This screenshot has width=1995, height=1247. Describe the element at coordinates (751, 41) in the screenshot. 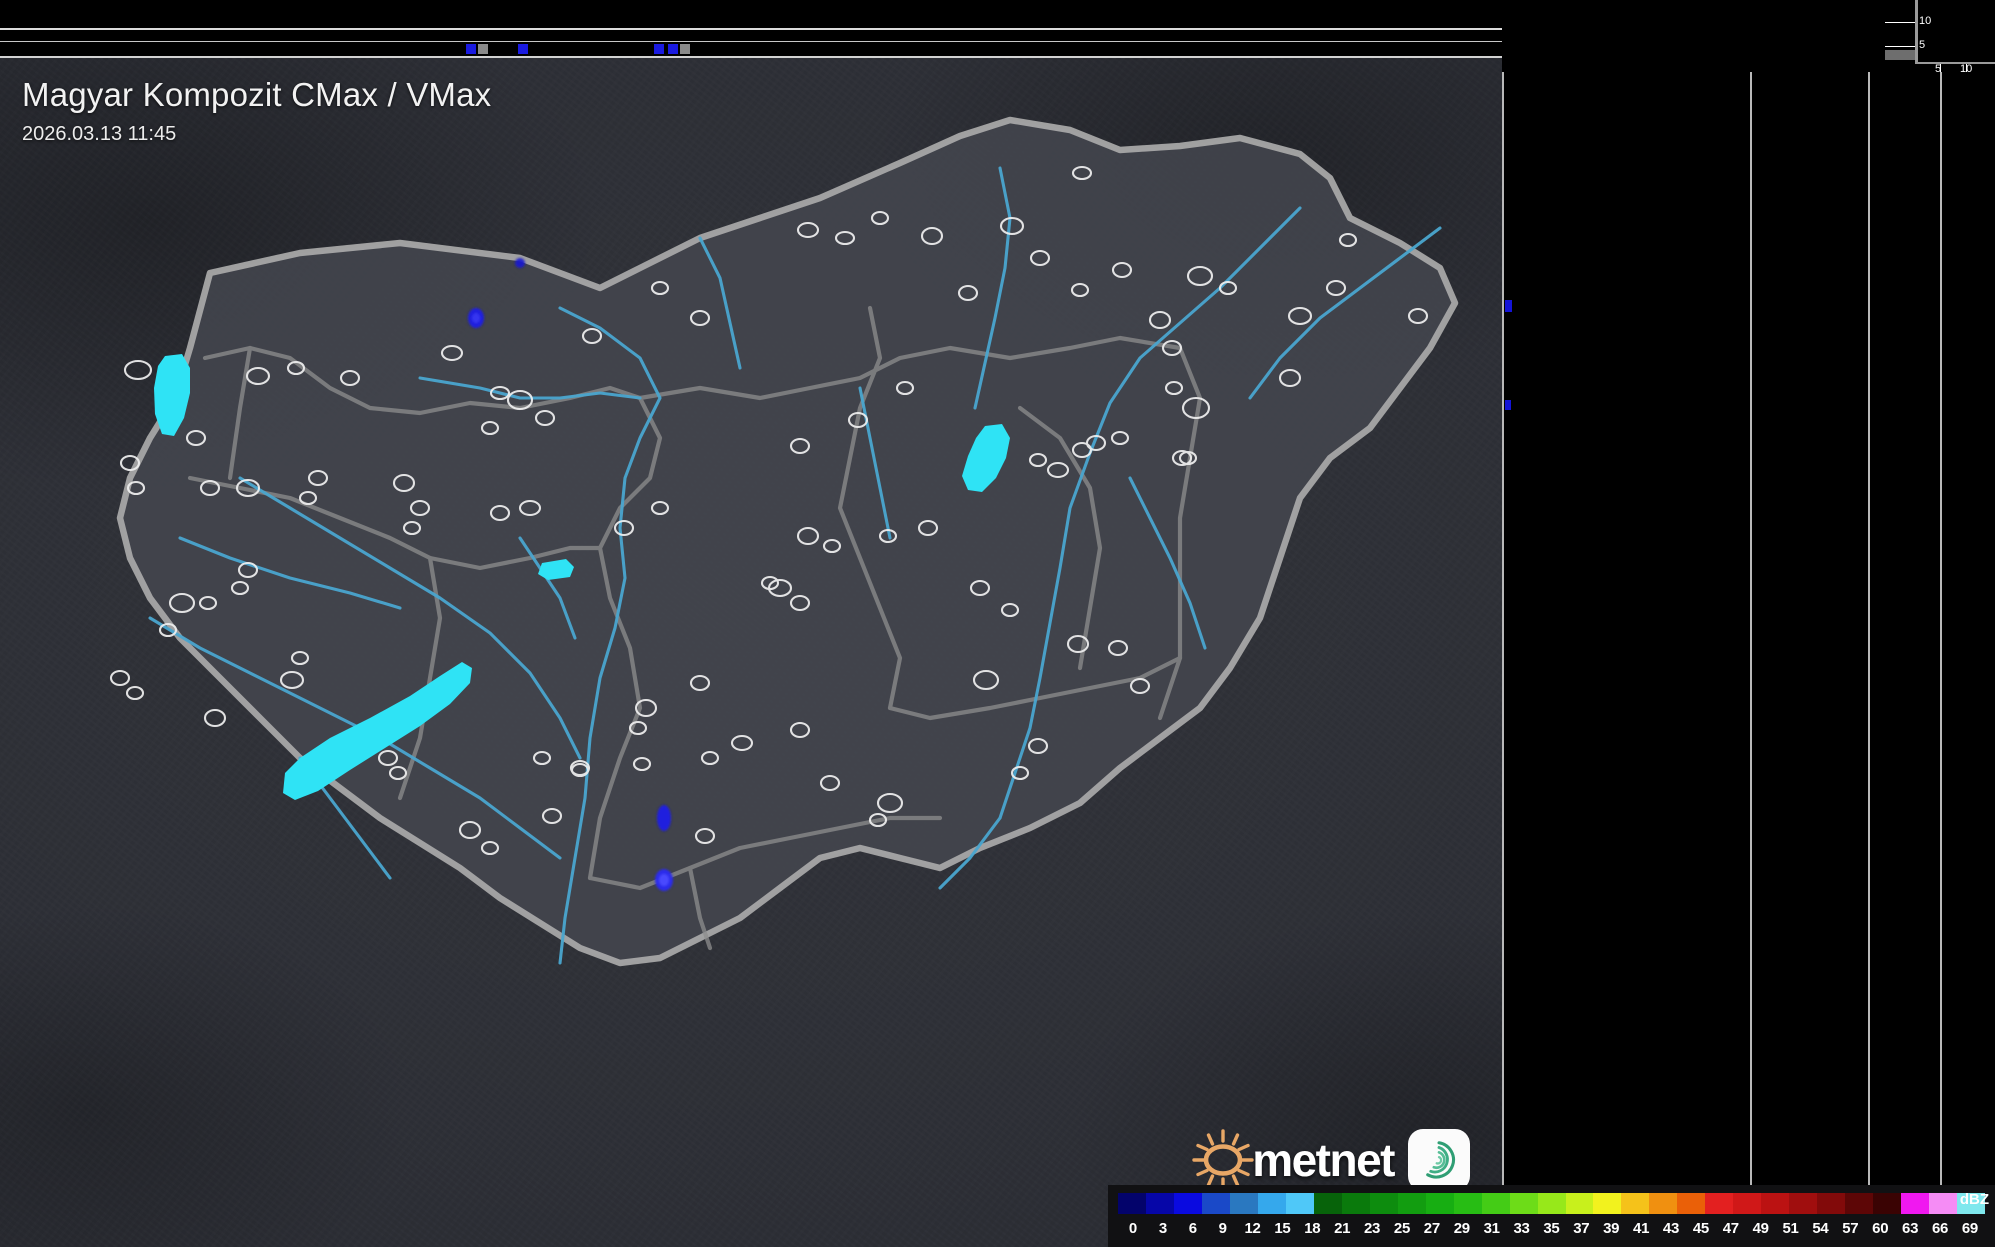

I see `timeline-rule-mid` at that location.